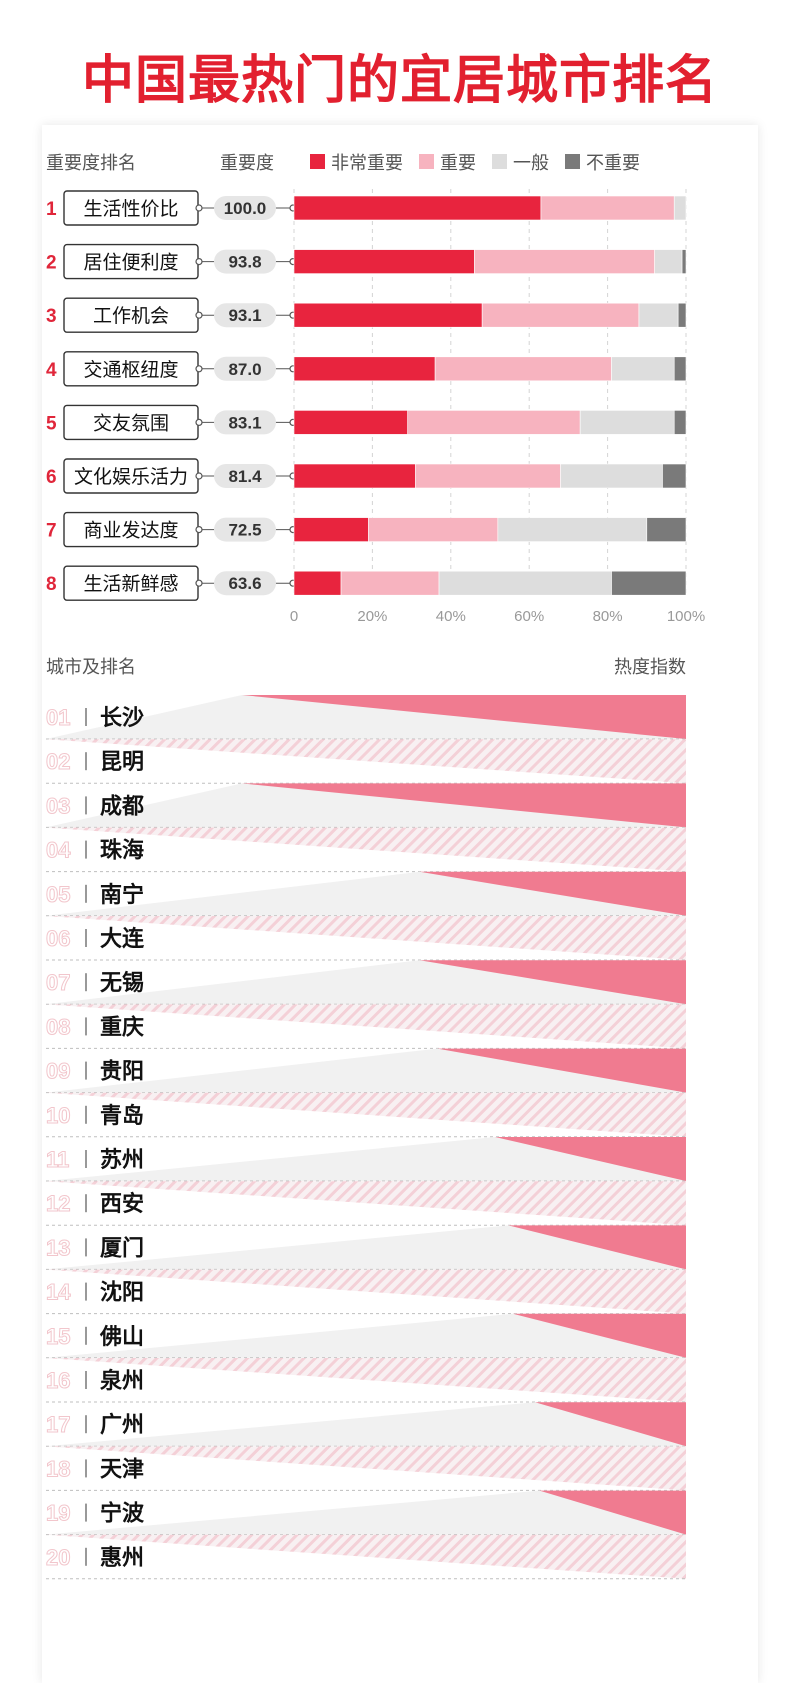 Image resolution: width=800 pixels, height=1683 pixels. What do you see at coordinates (51, 423) in the screenshot?
I see `rank-number: 5` at bounding box center [51, 423].